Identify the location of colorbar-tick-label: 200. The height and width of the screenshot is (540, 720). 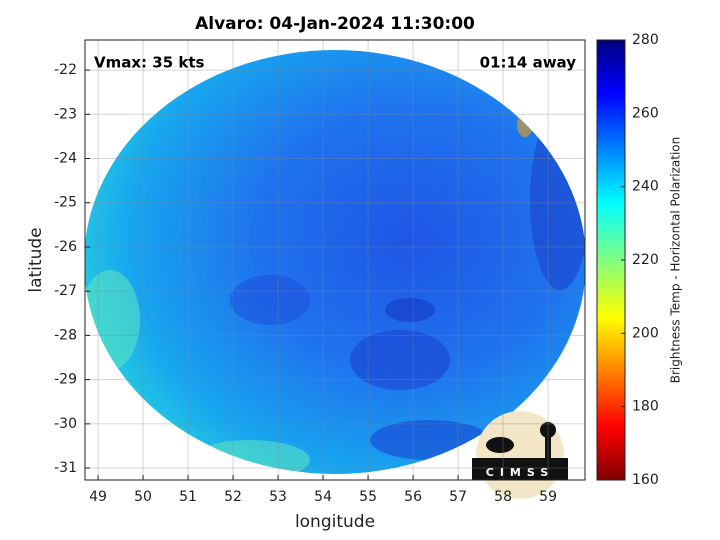
(645, 333).